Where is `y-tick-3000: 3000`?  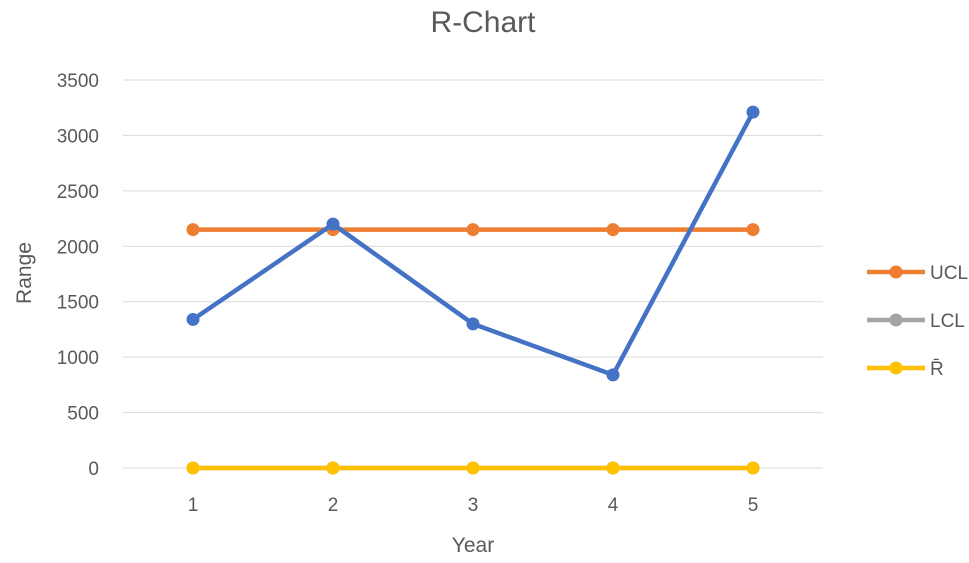
y-tick-3000: 3000 is located at coordinates (78, 136).